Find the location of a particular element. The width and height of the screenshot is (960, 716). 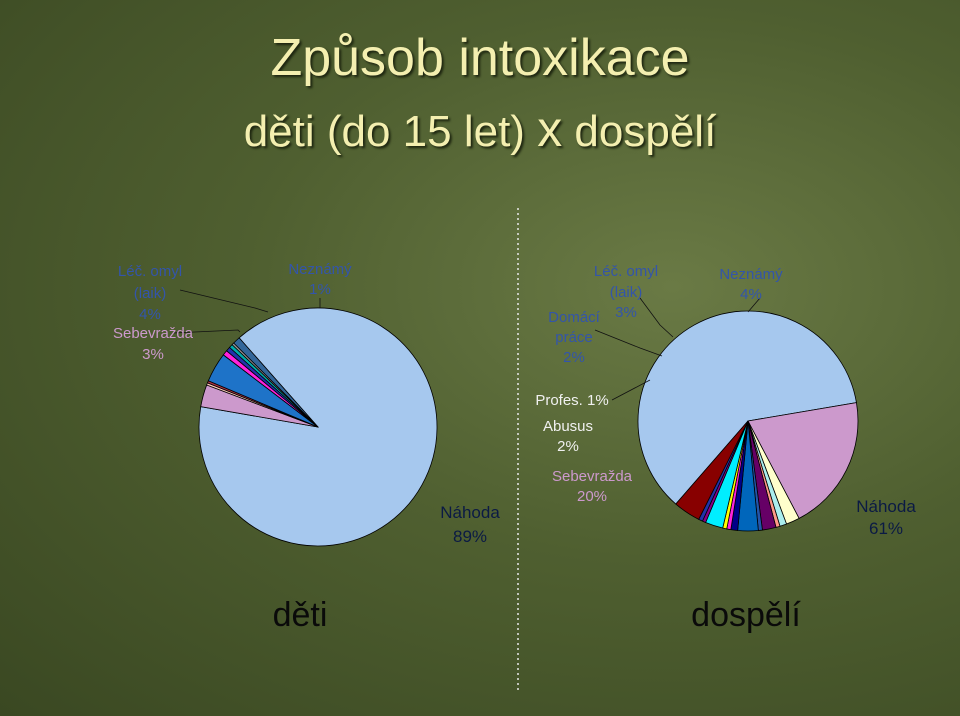

label-sebevrazda-right-1: Sebevražda is located at coordinates (592, 476).